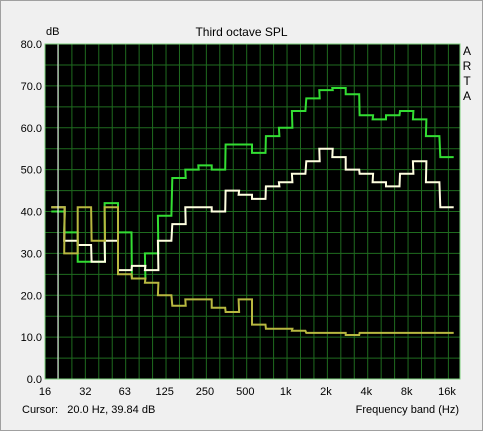  What do you see at coordinates (245, 392) in the screenshot?
I see `x-tick-label: 500` at bounding box center [245, 392].